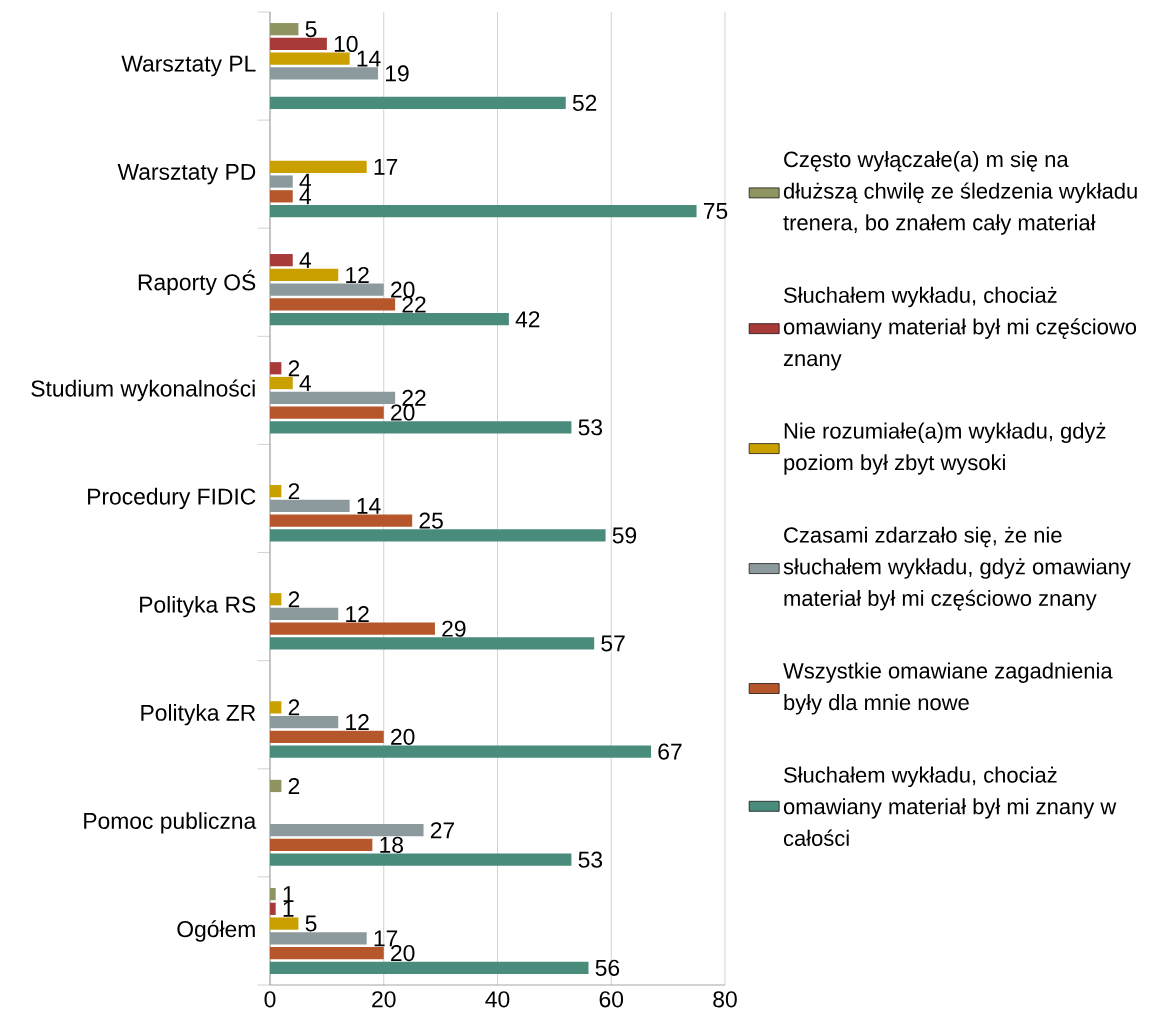 This screenshot has height=1024, width=1170. Describe the element at coordinates (188, 66) in the screenshot. I see `y-tick-label: Warsztaty PL` at that location.